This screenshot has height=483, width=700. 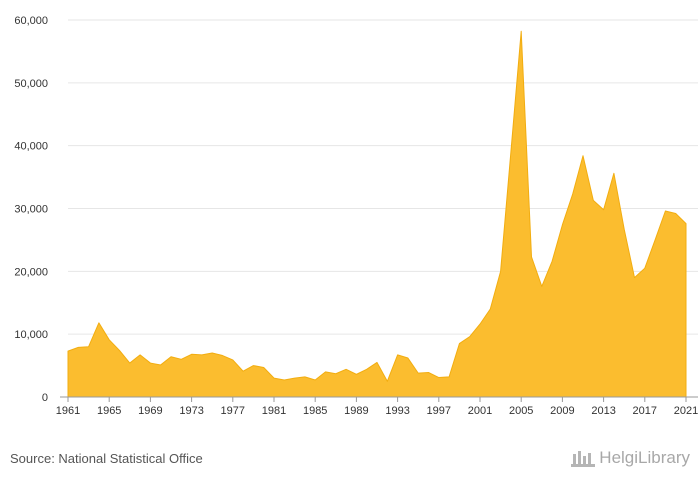 I want to click on y-tick-label: 30,000, so click(x=31, y=210).